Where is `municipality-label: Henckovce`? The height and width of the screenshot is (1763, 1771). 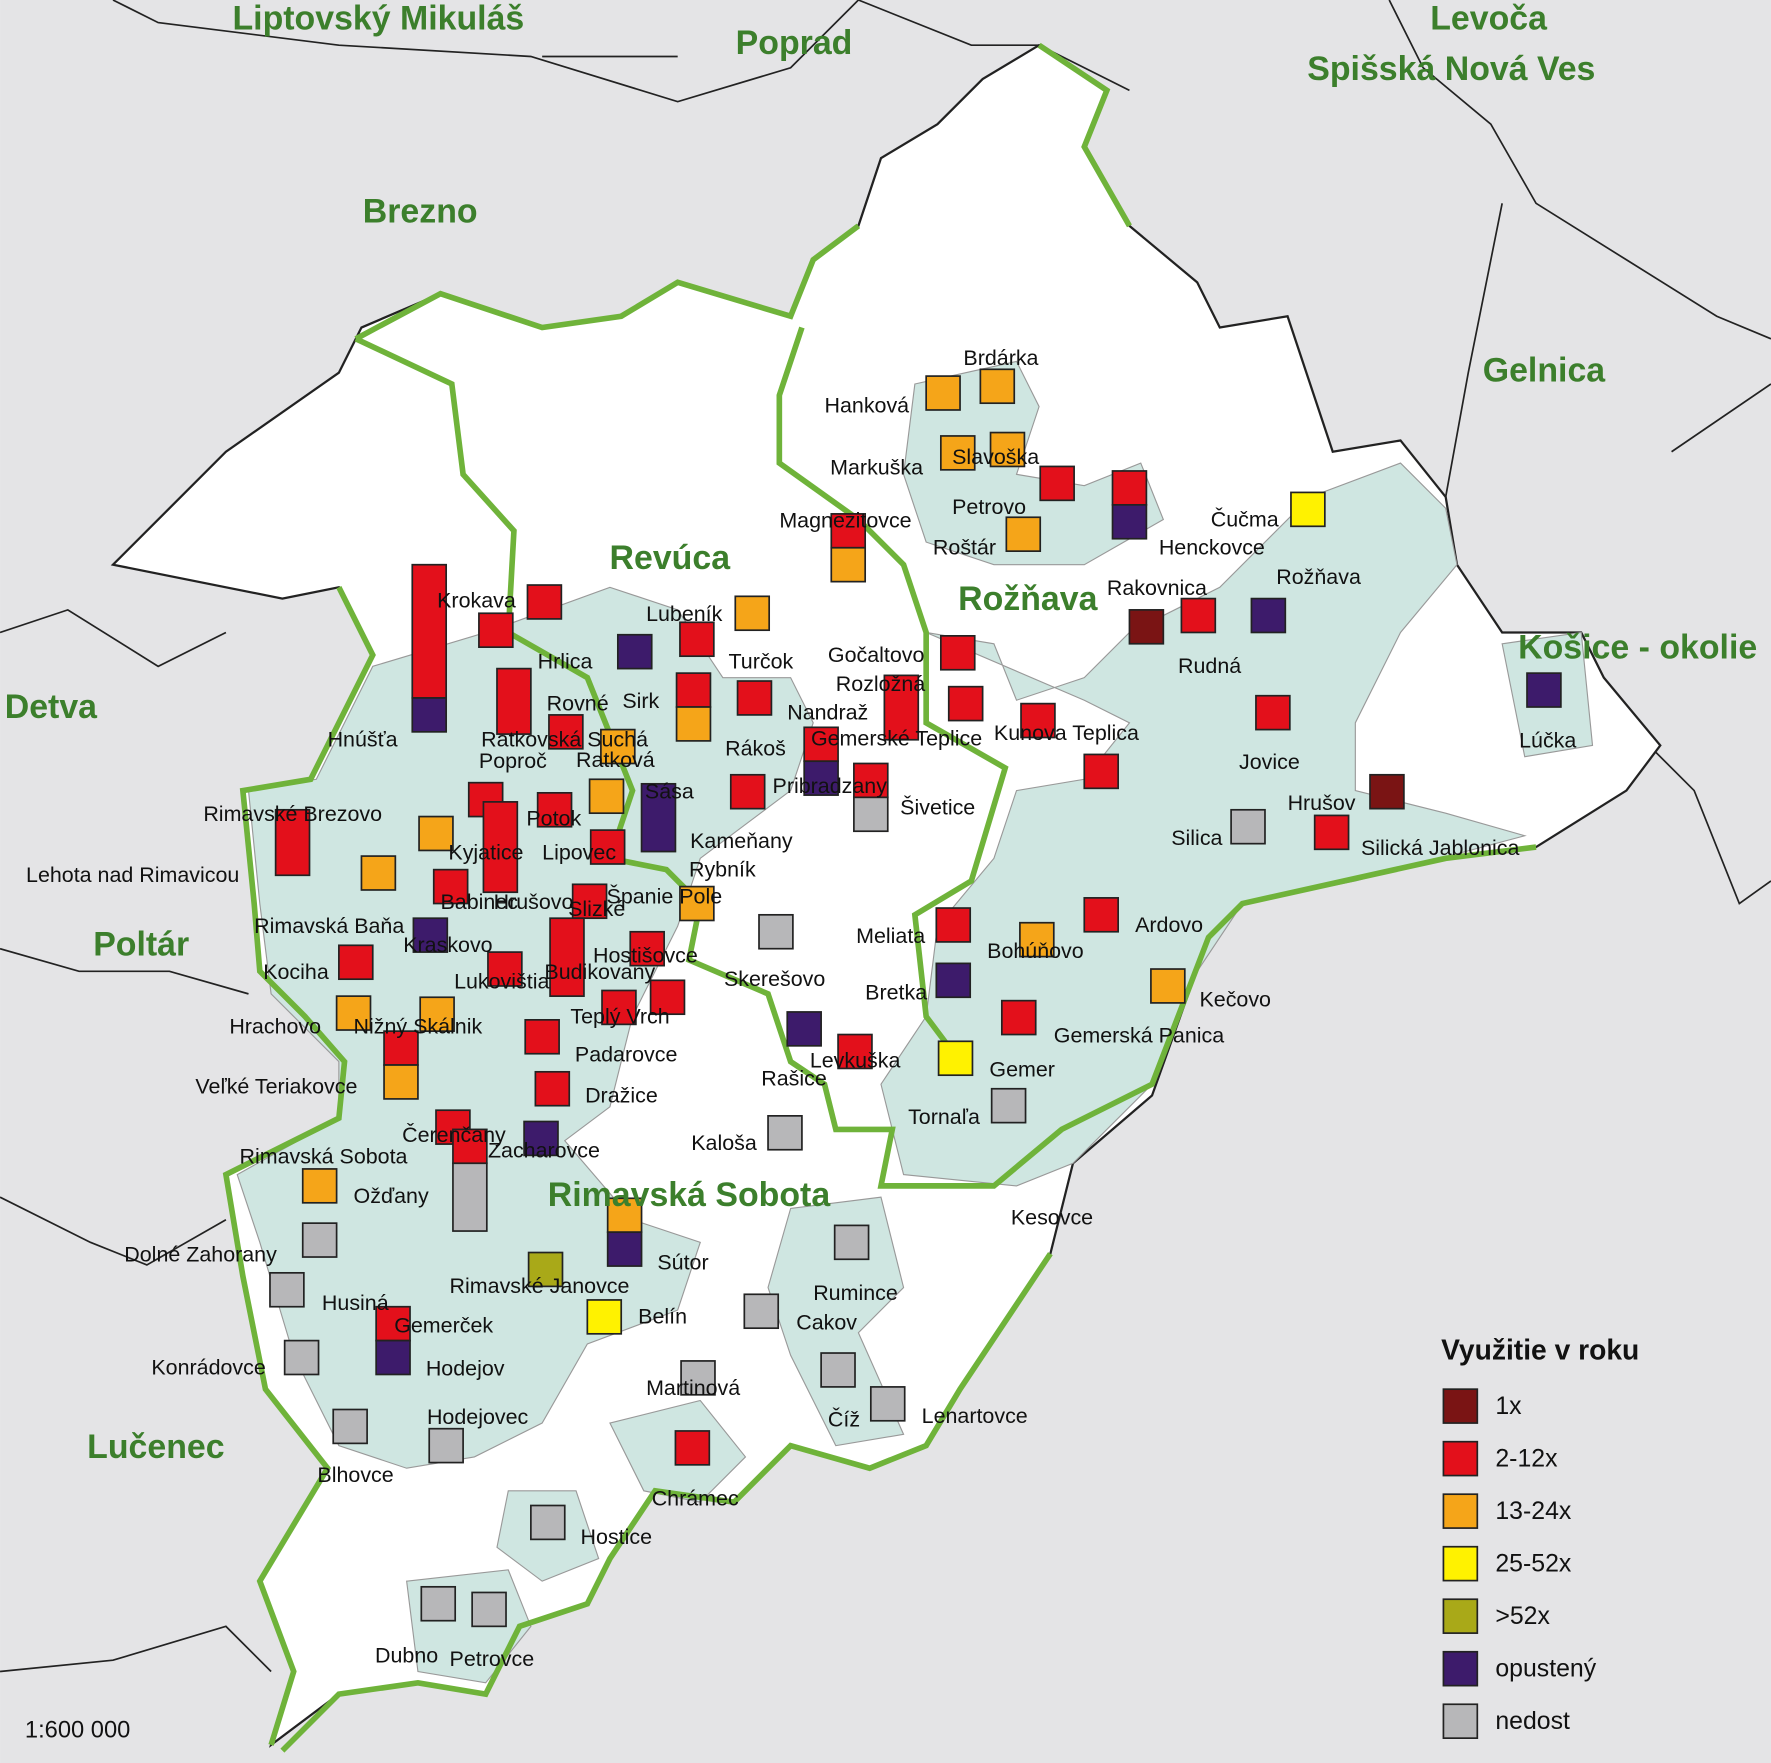
municipality-label: Henckovce is located at coordinates (1212, 548).